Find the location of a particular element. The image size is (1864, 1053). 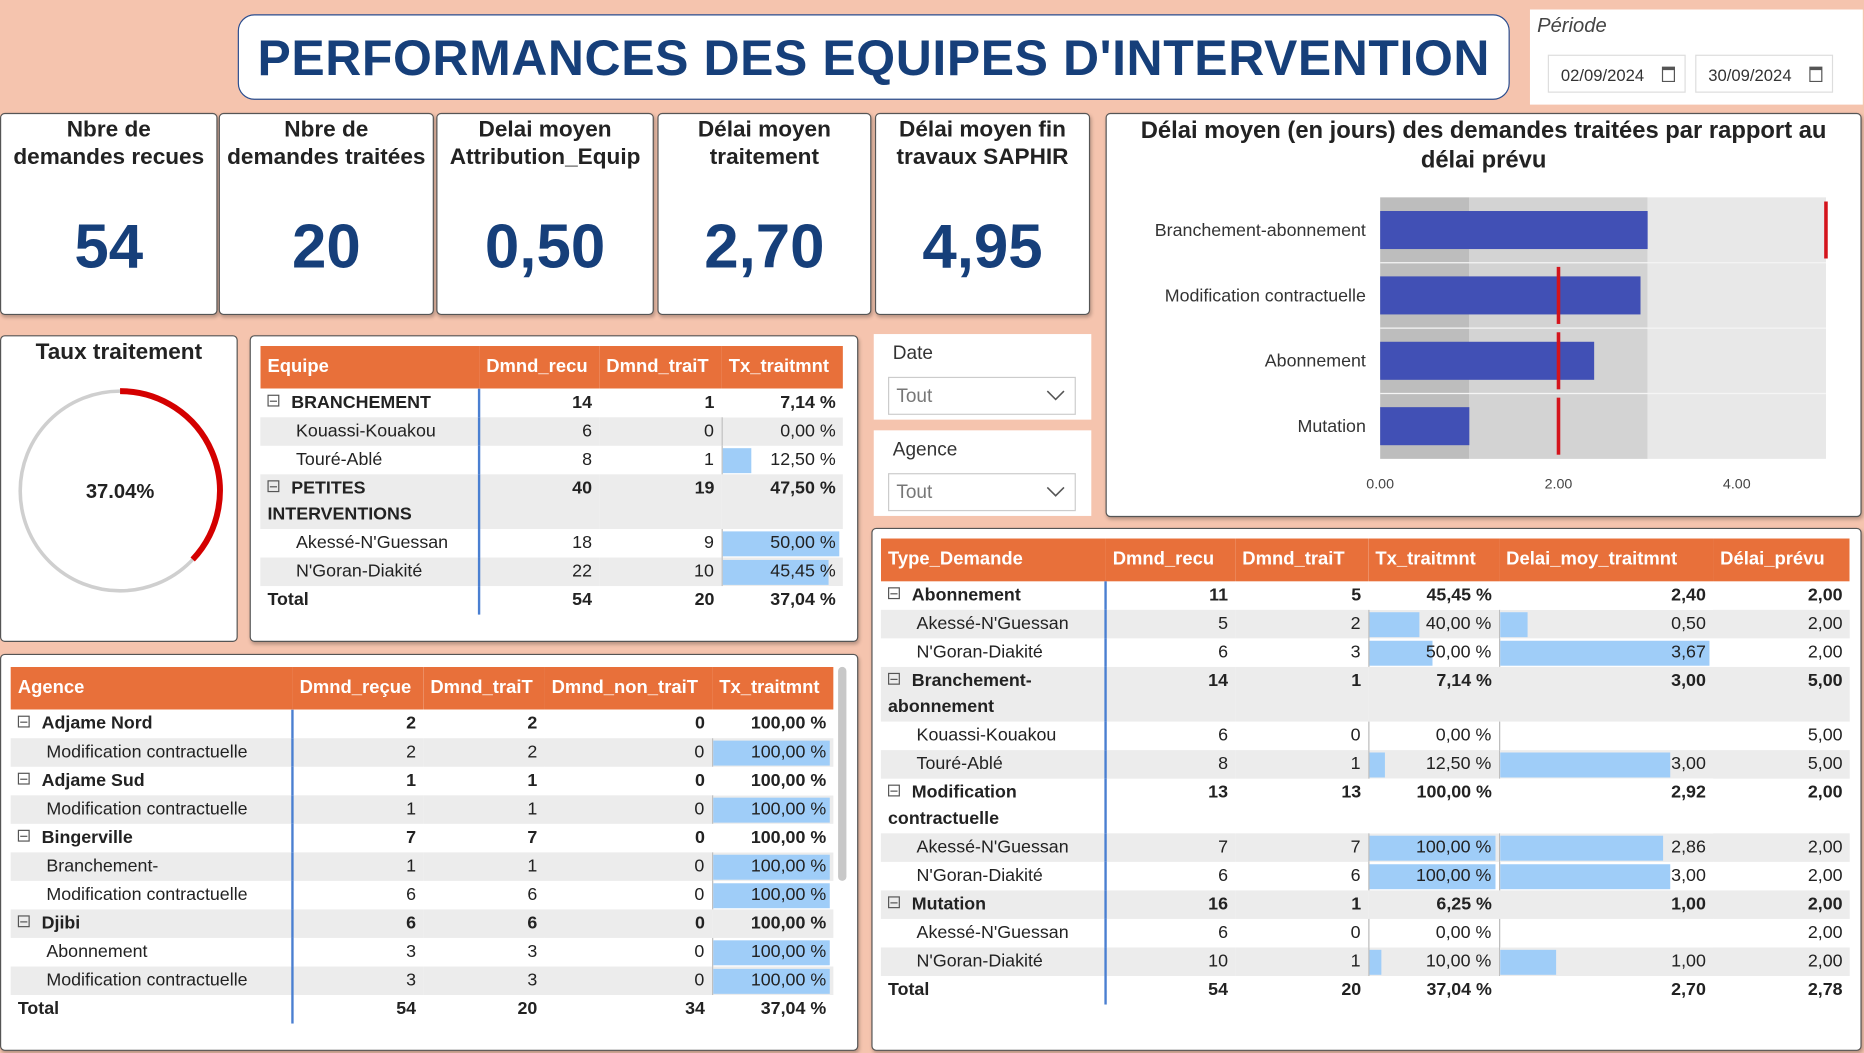

table-cell: Adjame Nord is located at coordinates (152, 724).